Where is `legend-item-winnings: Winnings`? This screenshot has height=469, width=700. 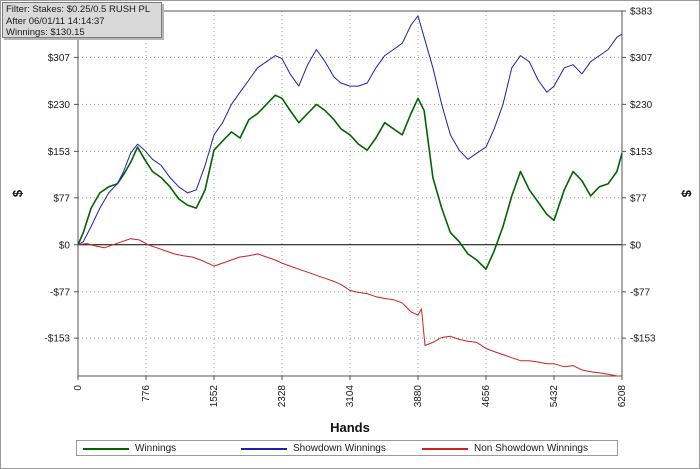 legend-item-winnings: Winnings is located at coordinates (129, 448).